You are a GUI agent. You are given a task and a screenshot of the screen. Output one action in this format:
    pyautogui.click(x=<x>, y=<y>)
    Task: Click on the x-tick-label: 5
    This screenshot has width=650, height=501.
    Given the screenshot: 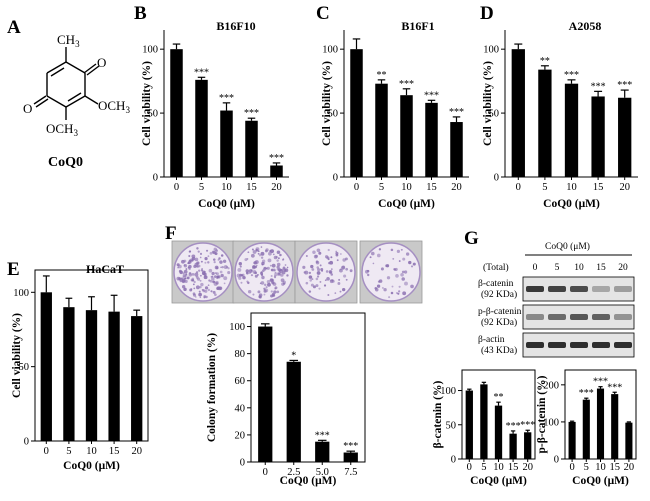 What is the action you would take?
    pyautogui.click(x=68, y=451)
    